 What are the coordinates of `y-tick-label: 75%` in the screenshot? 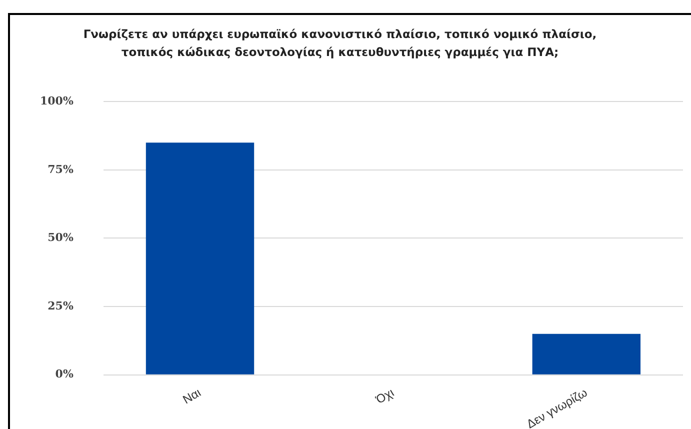 It's located at (61, 169).